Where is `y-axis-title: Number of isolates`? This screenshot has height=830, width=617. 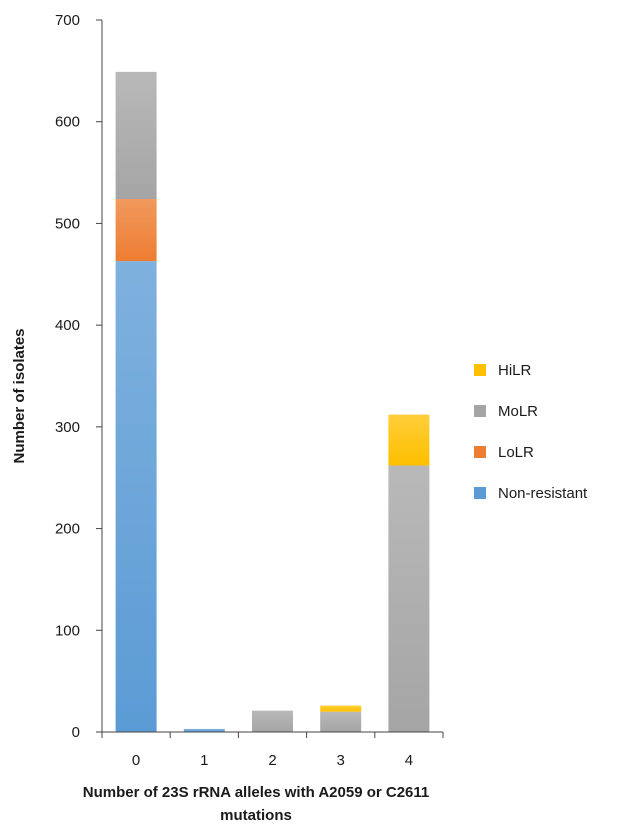
y-axis-title: Number of isolates is located at coordinates (19, 395).